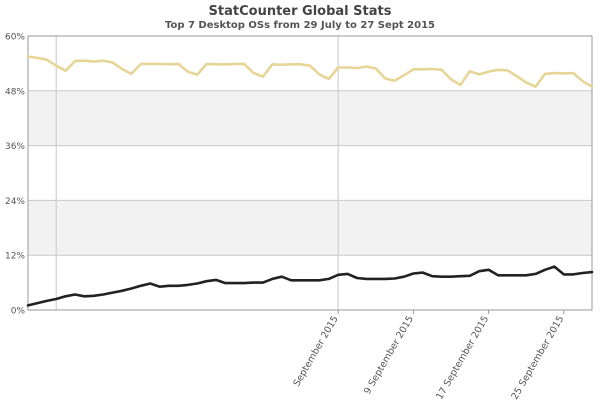  What do you see at coordinates (389, 355) in the screenshot?
I see `x-tick-label: 9 September 2015` at bounding box center [389, 355].